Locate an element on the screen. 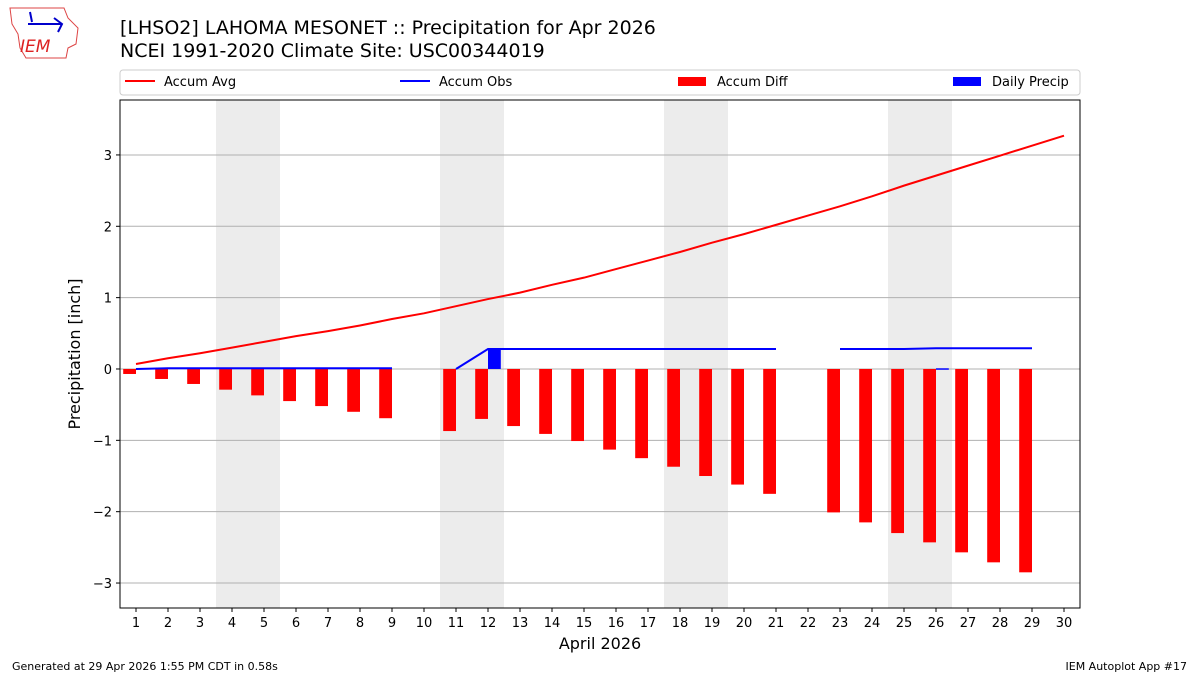  y-axis-label: Precipitation [inch] is located at coordinates (74, 353).